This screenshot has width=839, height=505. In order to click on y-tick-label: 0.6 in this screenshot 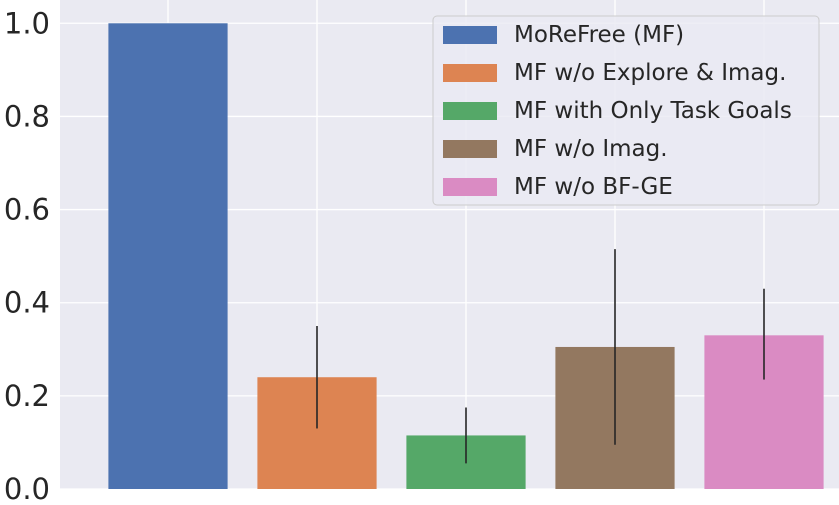, I will do `click(27, 210)`.